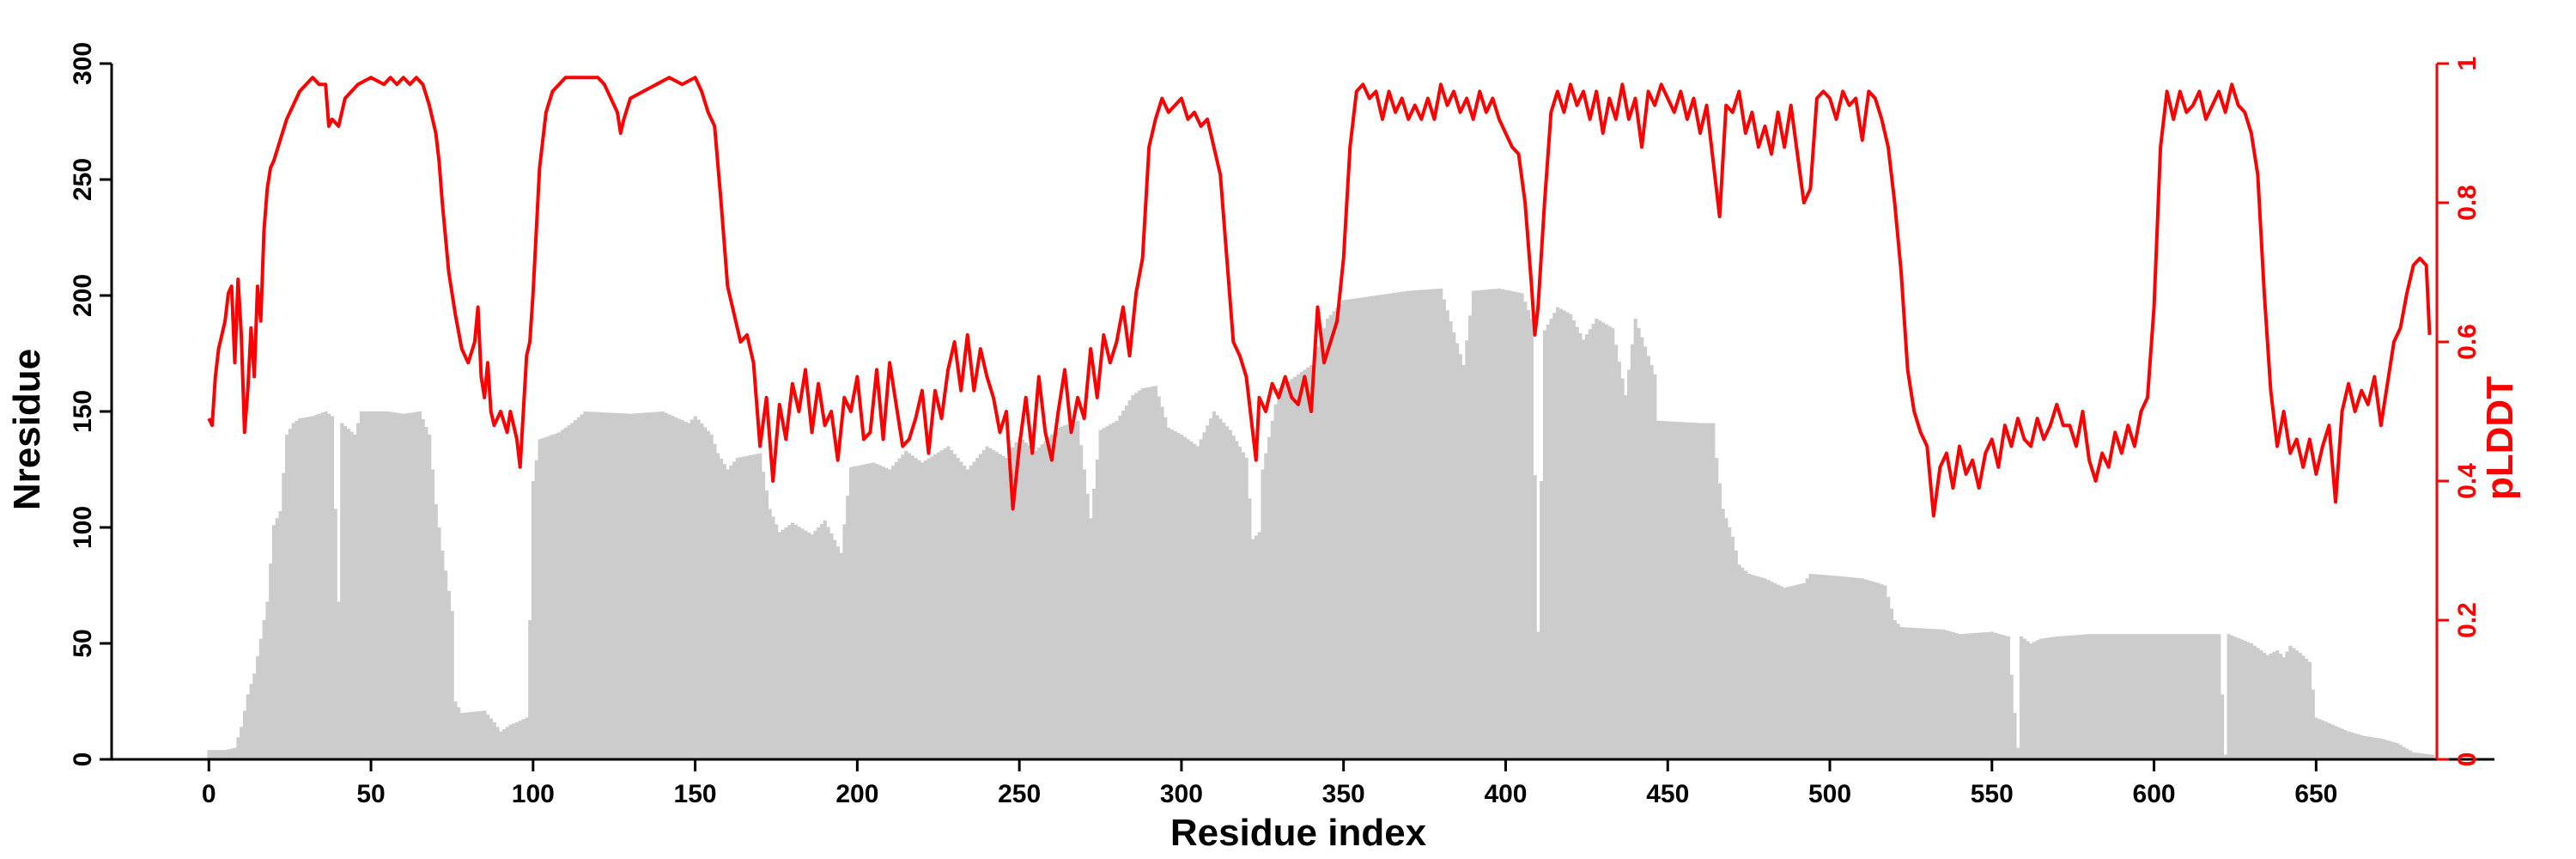  What do you see at coordinates (1269, 783) in the screenshot?
I see `x-ticks: 0 50 100 150 200 250 300 350 400 450 500 550 600 650` at bounding box center [1269, 783].